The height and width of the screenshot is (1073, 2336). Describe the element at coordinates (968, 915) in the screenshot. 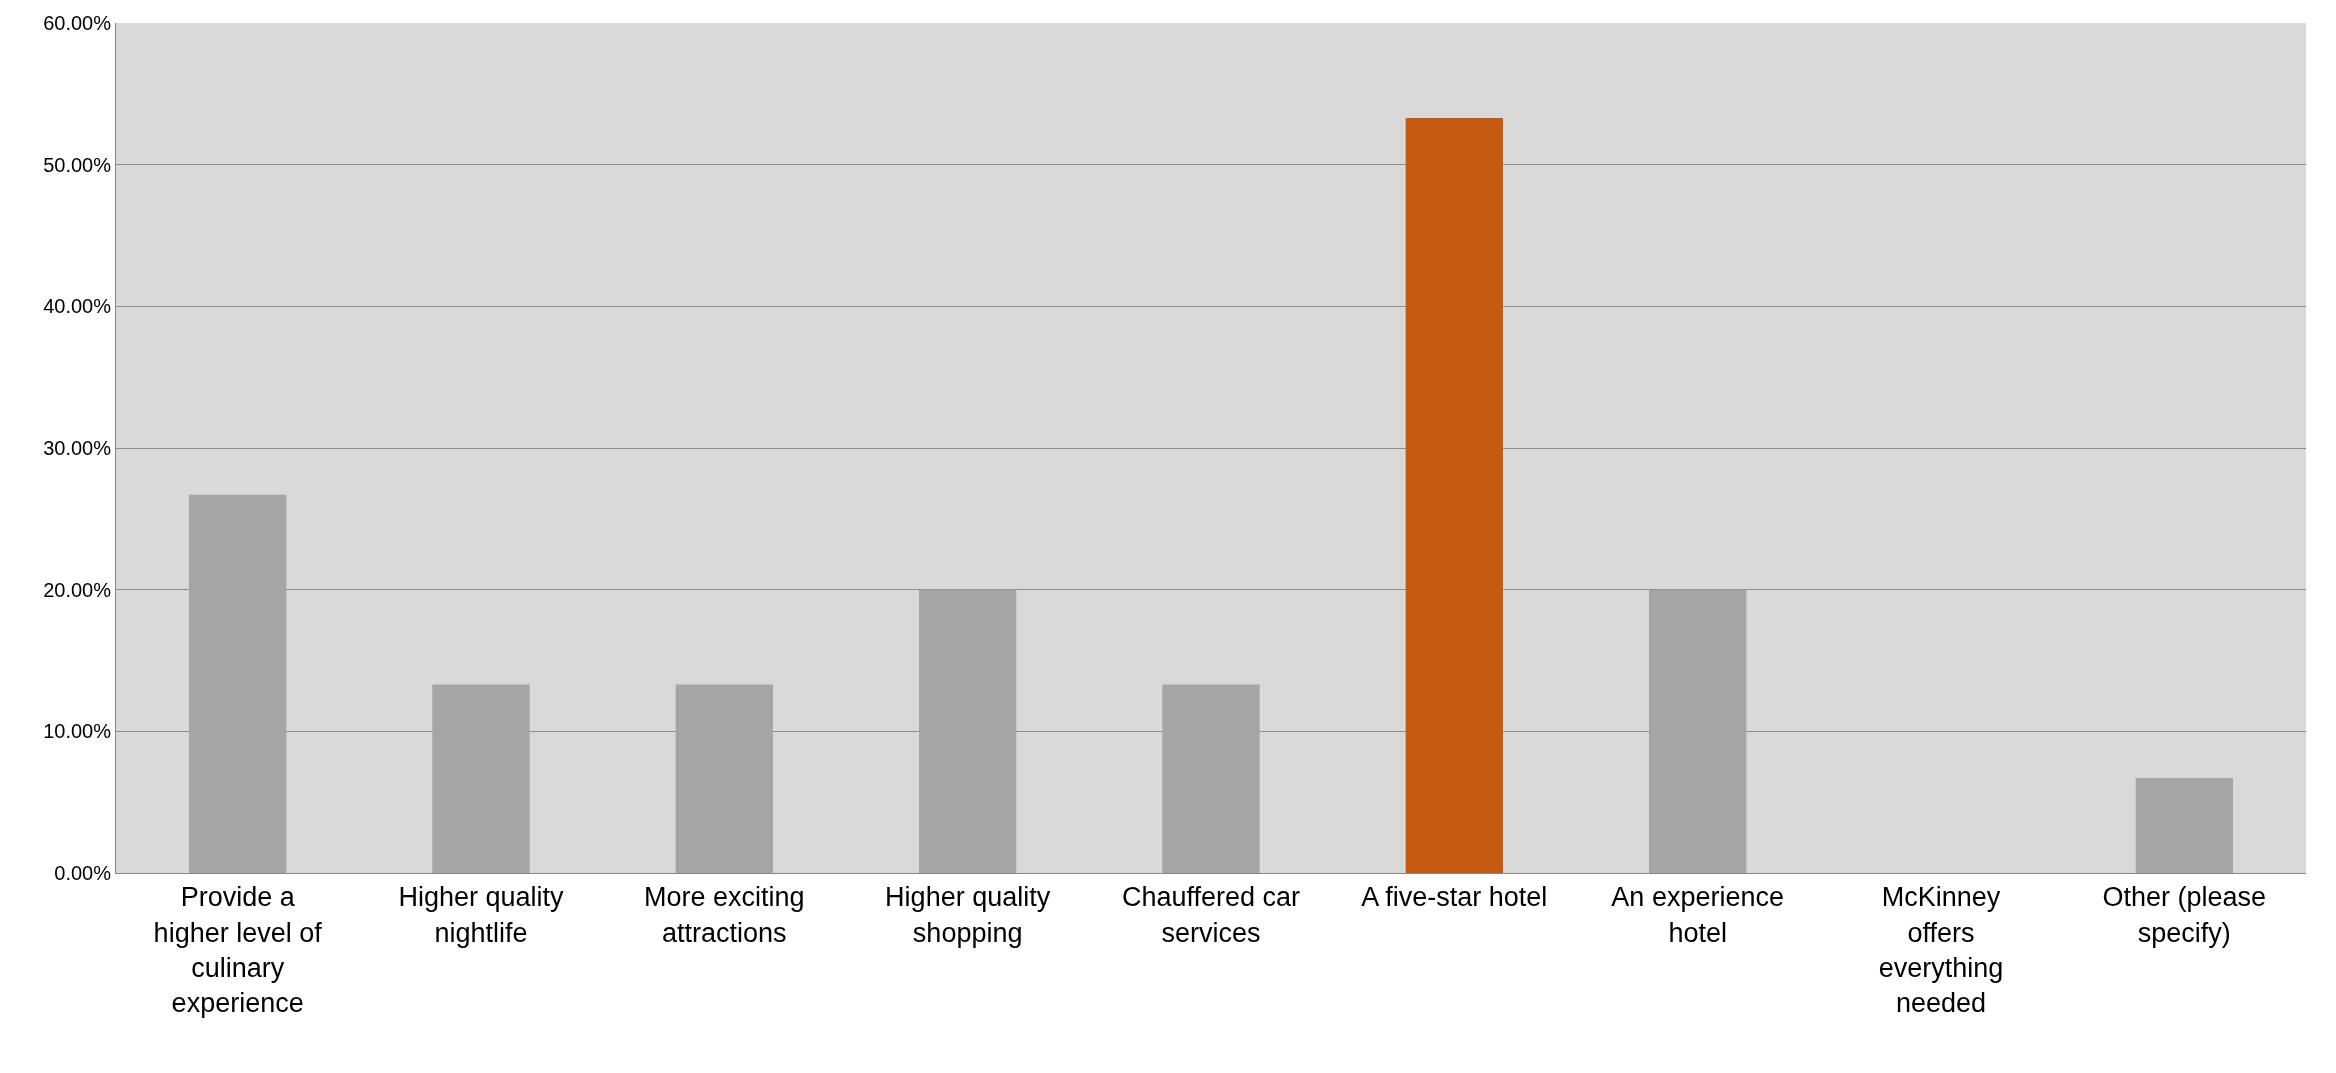

I see `x-tick-label: Higher quality shopping` at that location.